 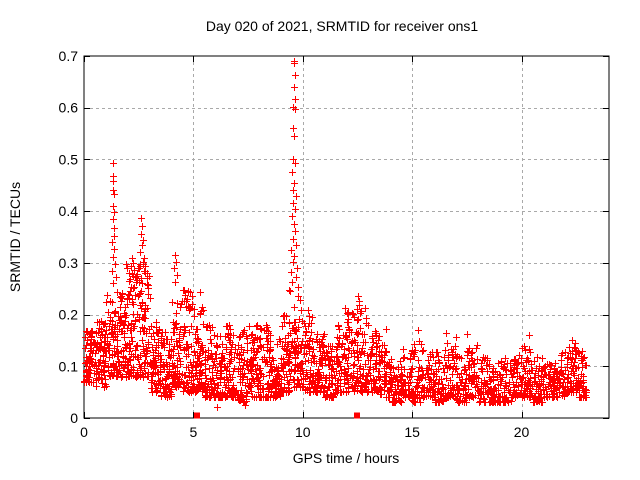 I want to click on x-tick-label: 20, so click(x=522, y=432).